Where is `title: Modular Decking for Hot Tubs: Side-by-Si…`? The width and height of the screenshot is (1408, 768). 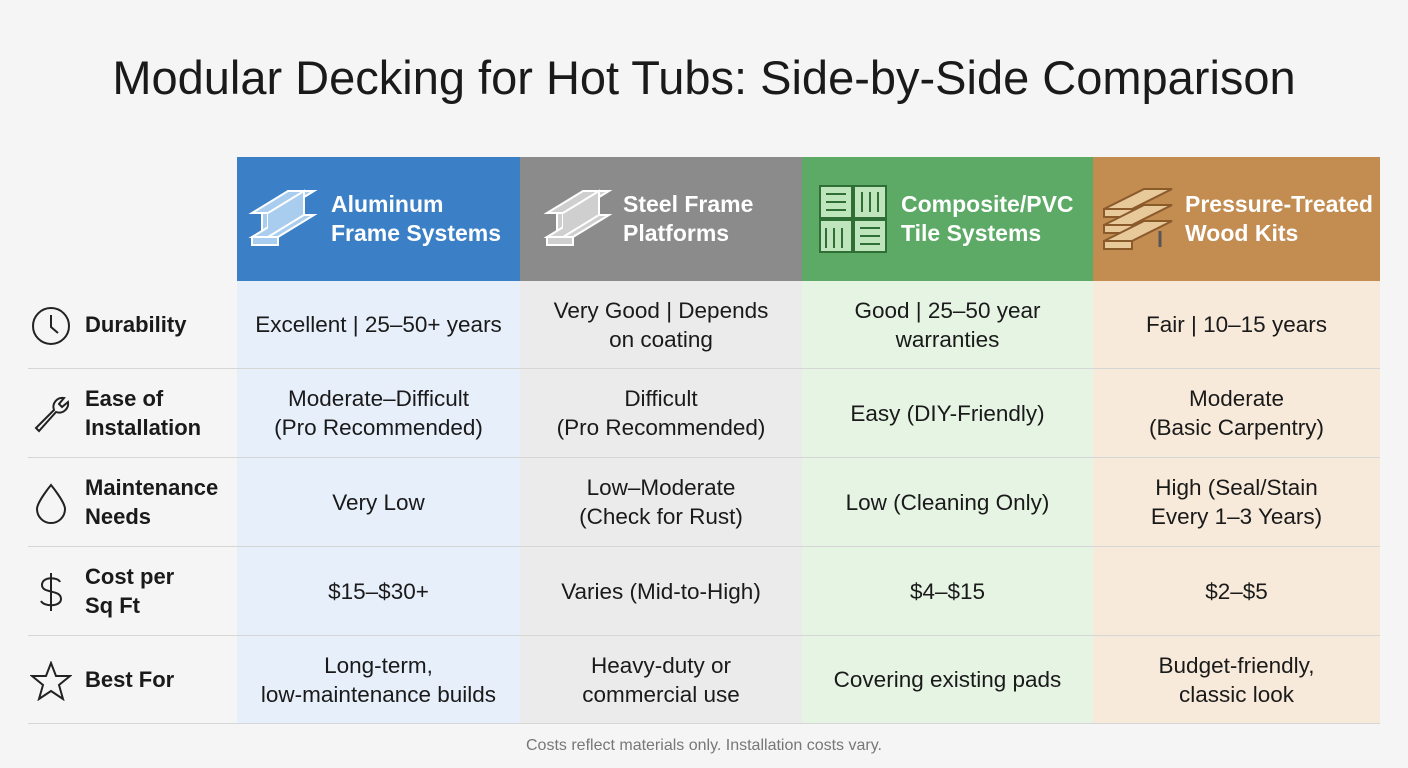
title: Modular Decking for Hot Tubs: Side-by-Si… is located at coordinates (704, 77).